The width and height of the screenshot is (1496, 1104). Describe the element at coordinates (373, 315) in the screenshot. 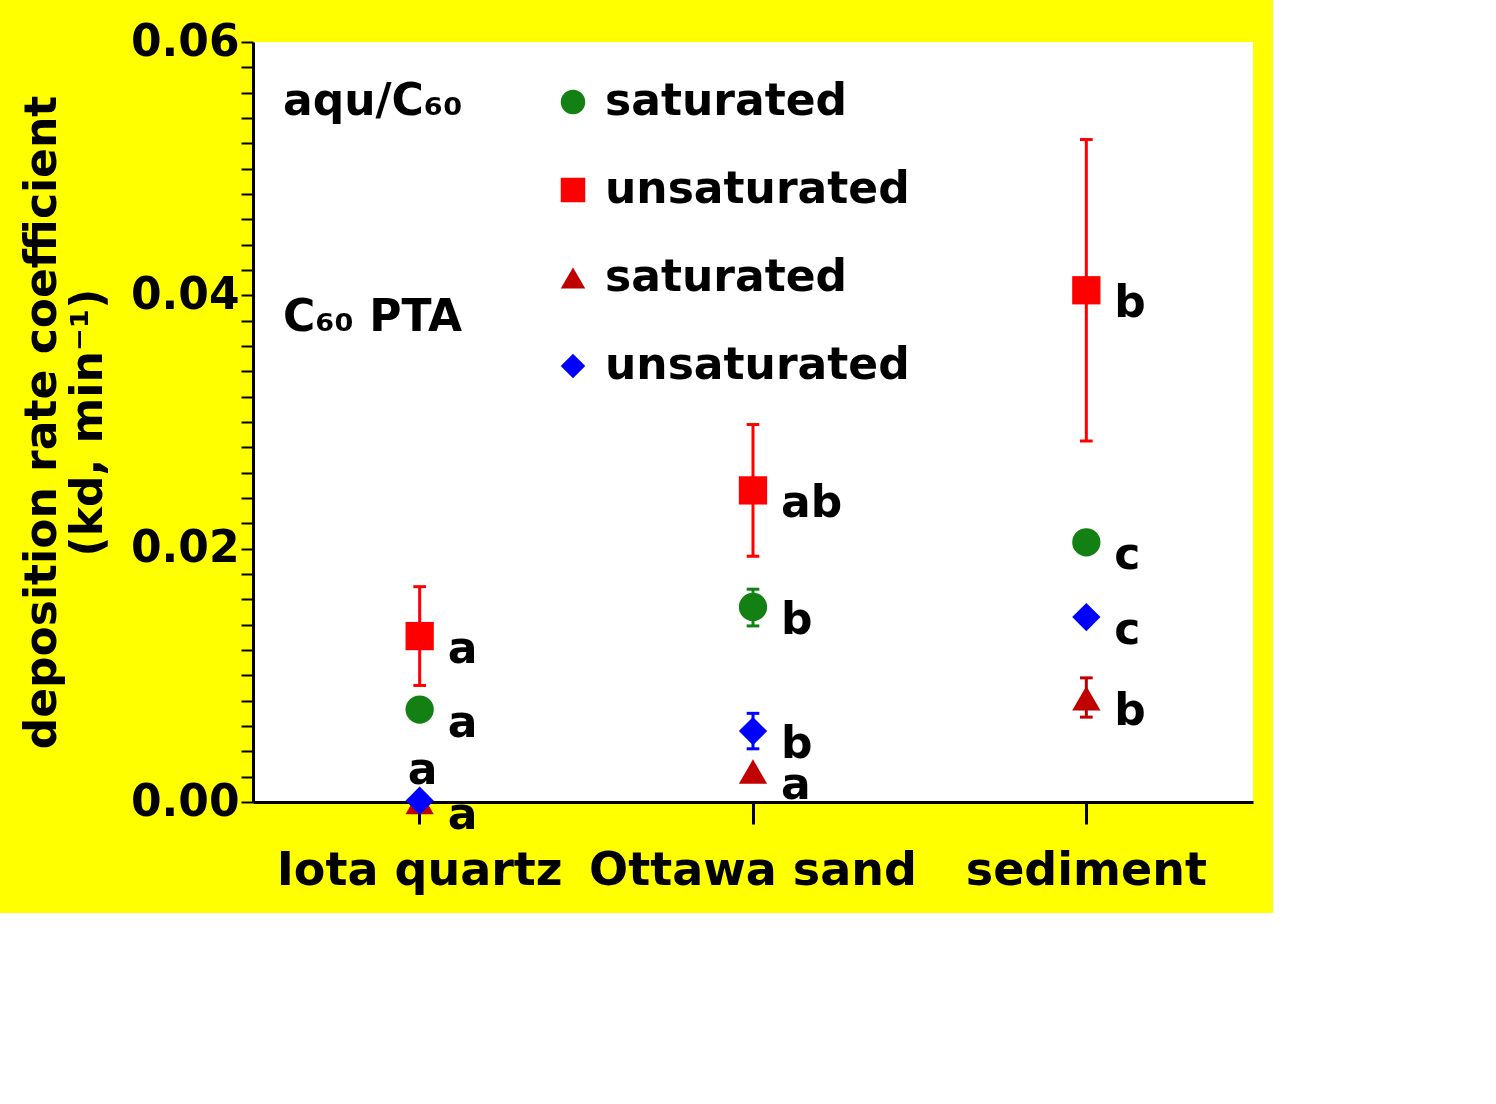

I see `annotation: C₆₀ PTA` at that location.